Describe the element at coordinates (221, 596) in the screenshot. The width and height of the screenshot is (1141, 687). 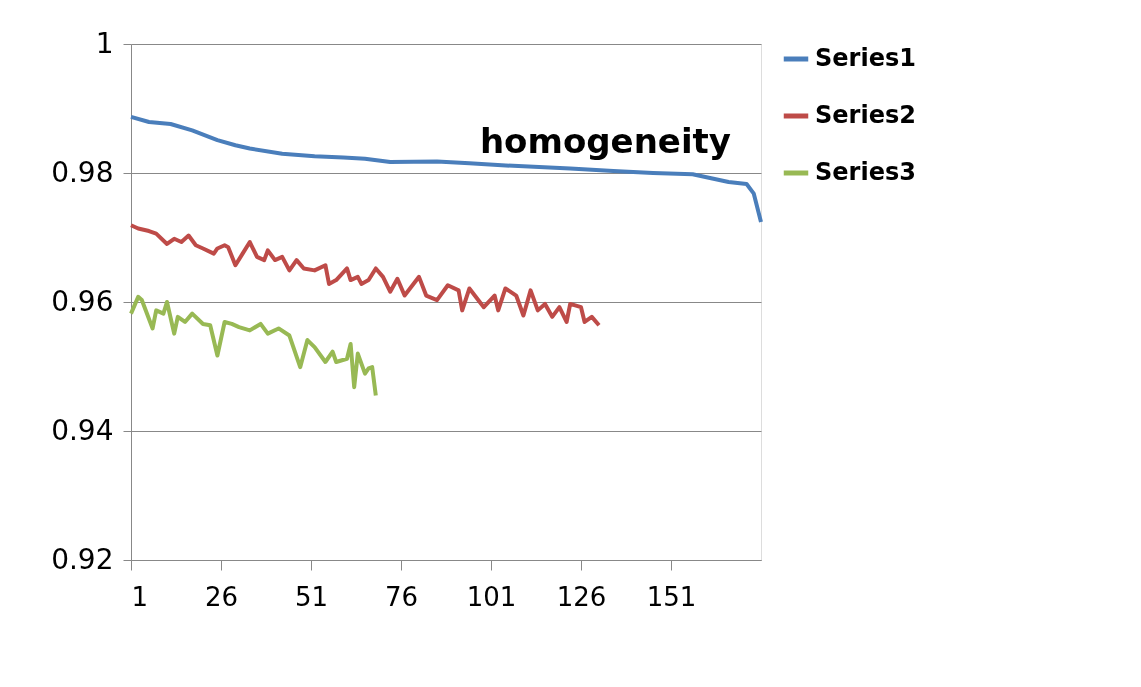
I see `x-tick-label: 26` at that location.